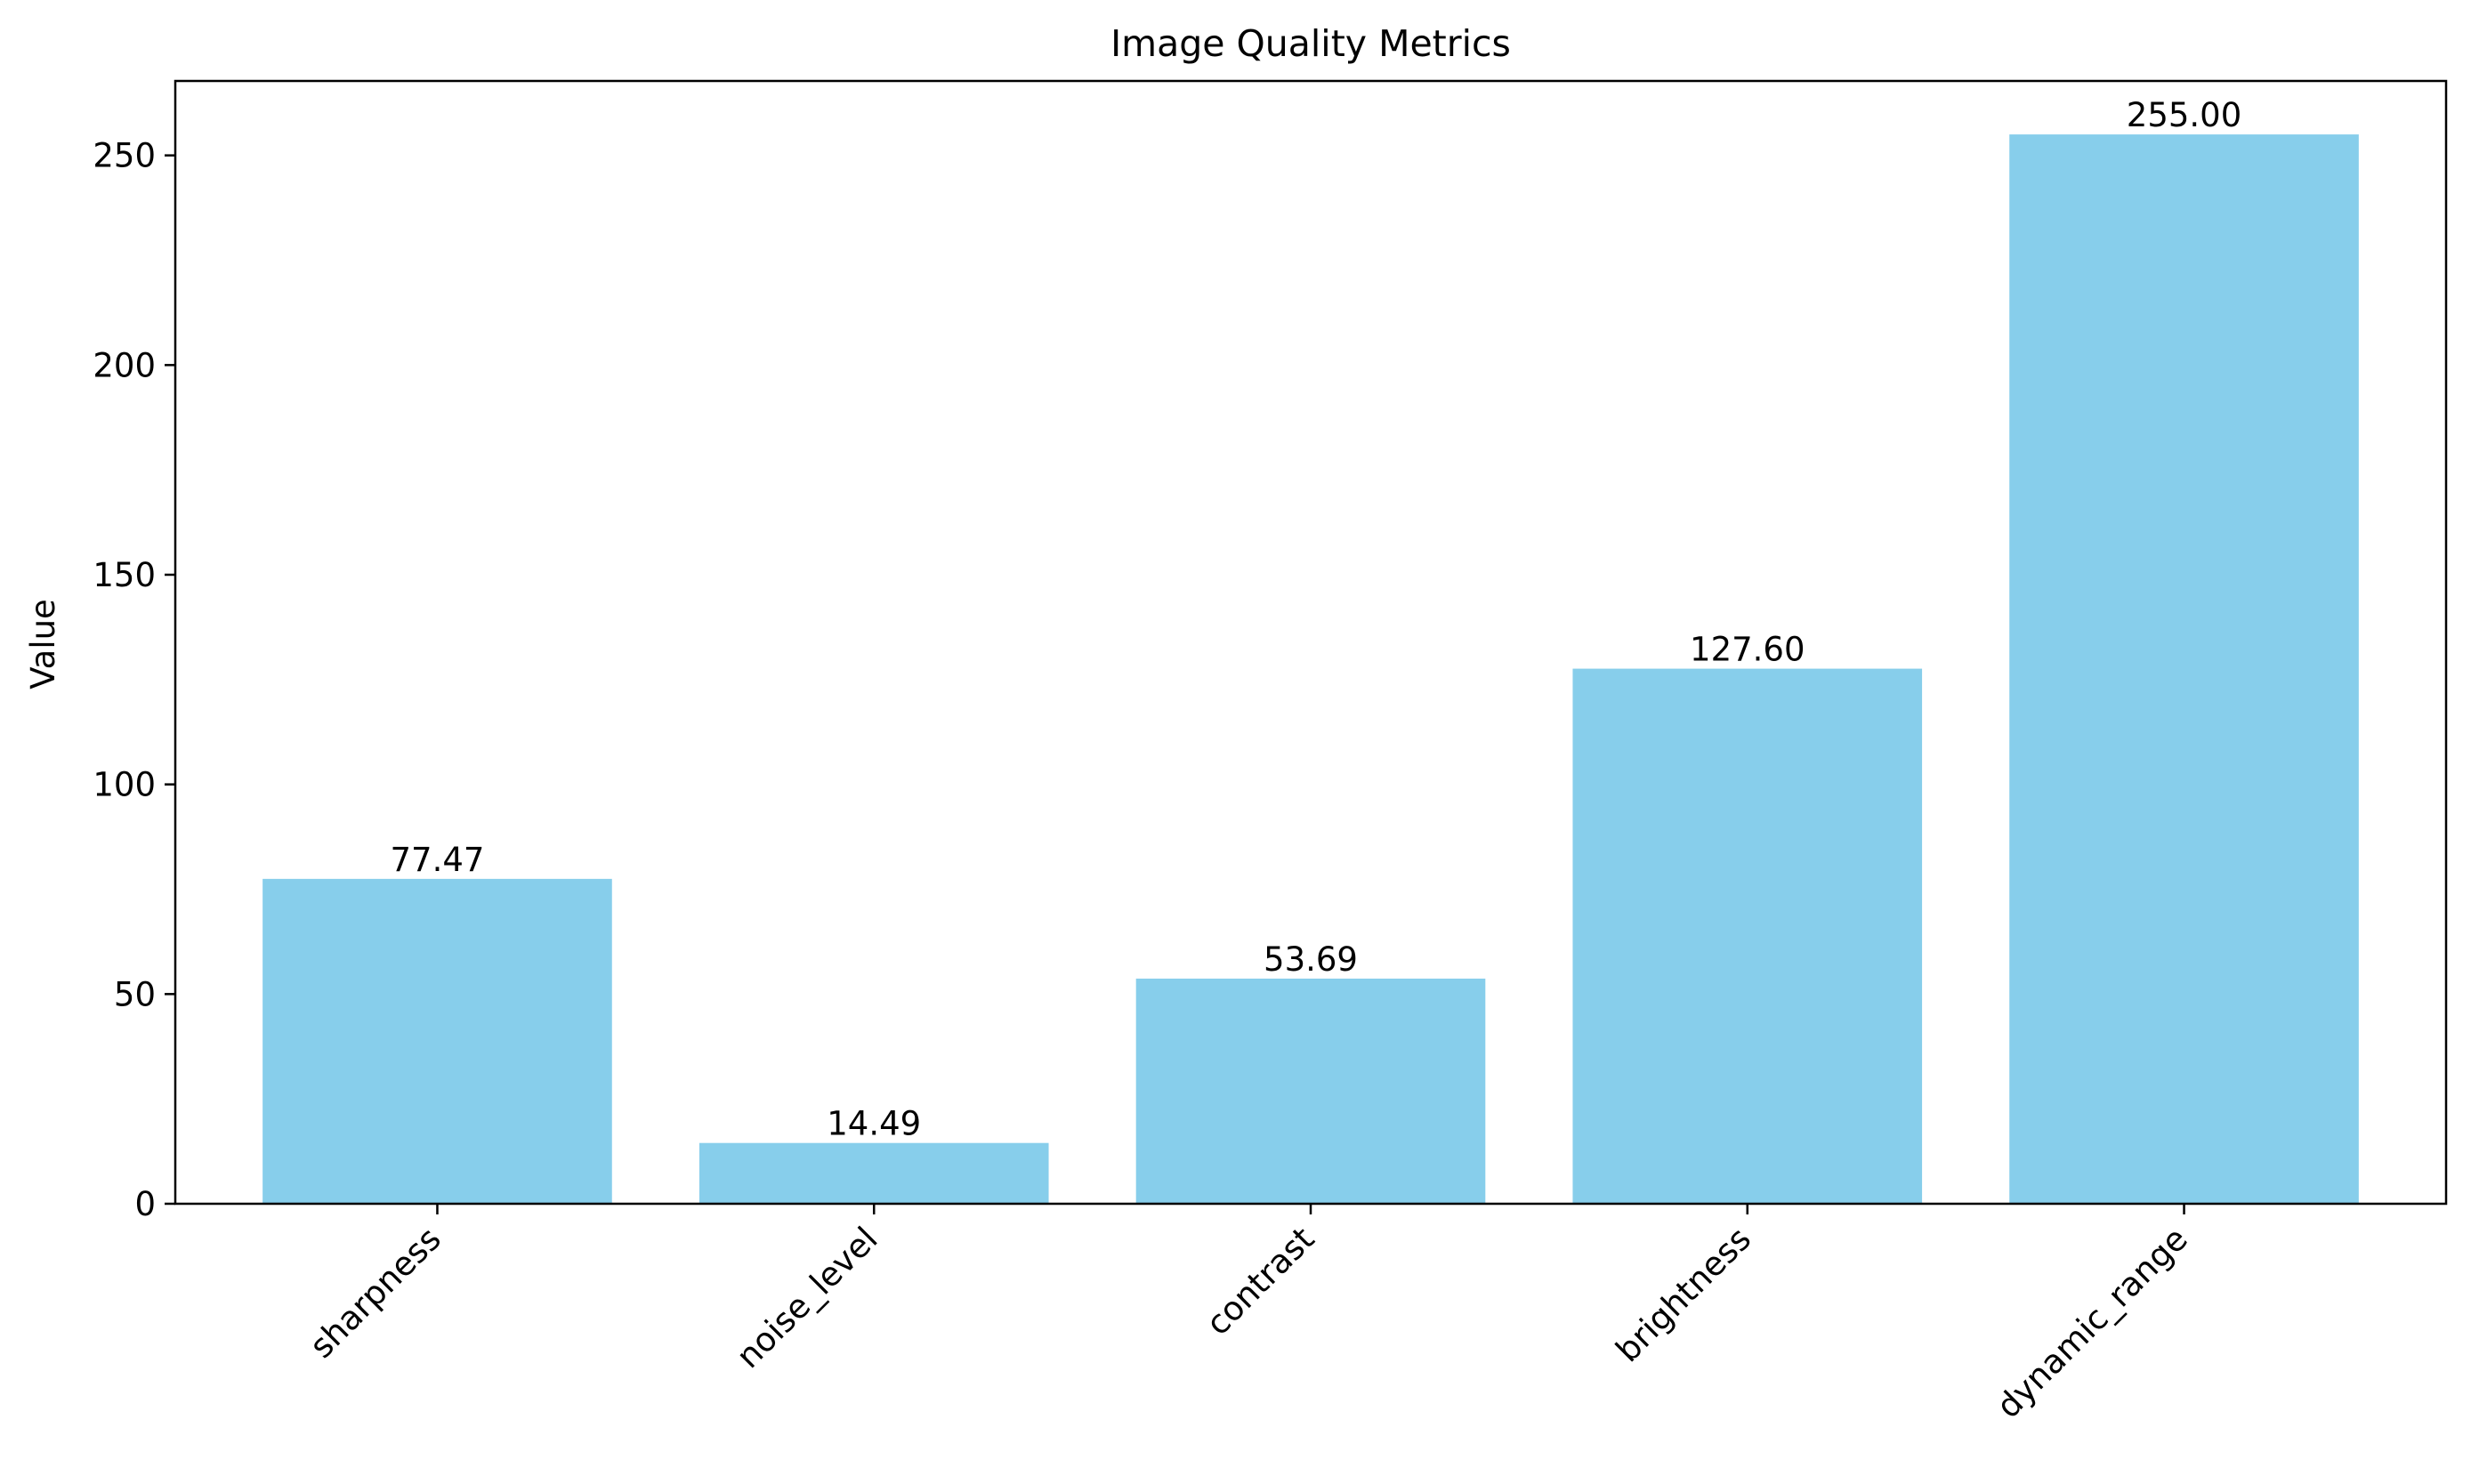 This screenshot has width=2471, height=1484. What do you see at coordinates (1747, 650) in the screenshot?
I see `bar-value-label: 127.60` at bounding box center [1747, 650].